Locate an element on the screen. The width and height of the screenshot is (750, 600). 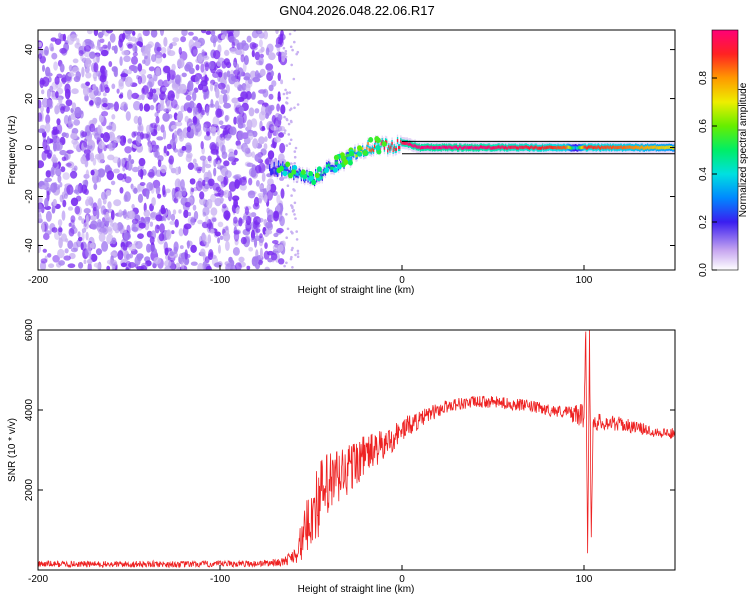
colorbar-frame is located at coordinates (725, 150).